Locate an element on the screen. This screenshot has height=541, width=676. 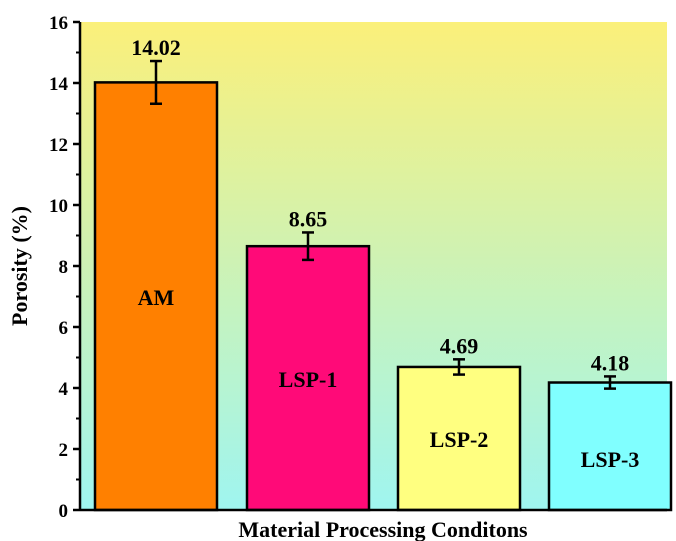
y-tick-label: 4 is located at coordinates (64, 389).